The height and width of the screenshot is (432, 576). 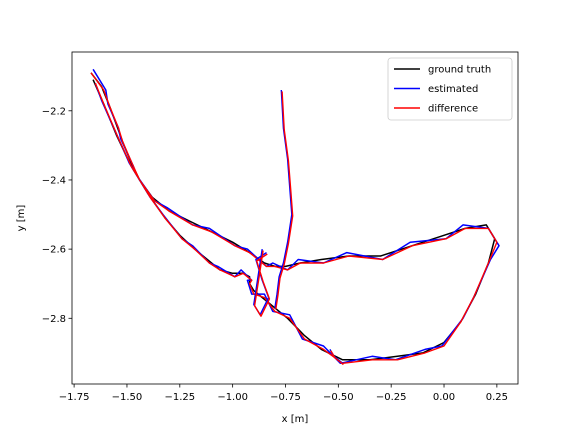 What do you see at coordinates (444, 397) in the screenshot?
I see `x-tick-label: 0.00` at bounding box center [444, 397].